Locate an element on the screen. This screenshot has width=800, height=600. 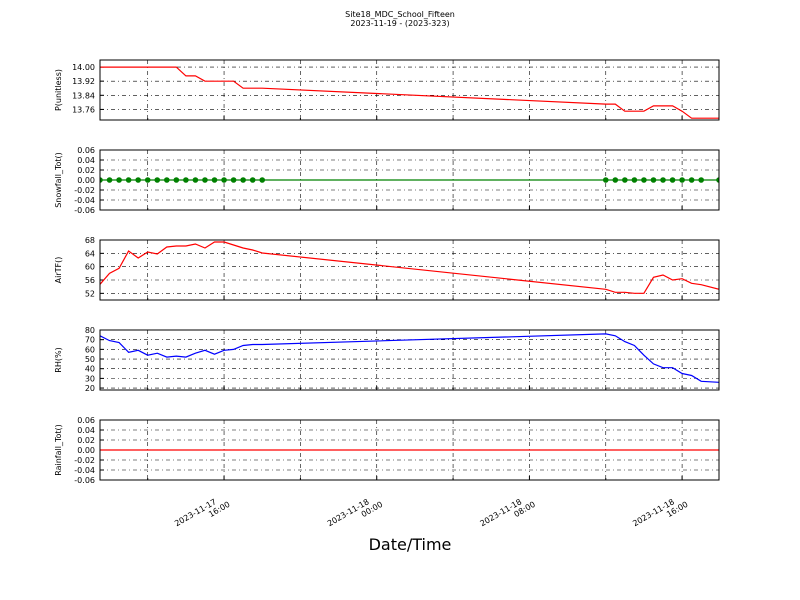
y-tick-label: 13.76 is located at coordinates (83, 109).